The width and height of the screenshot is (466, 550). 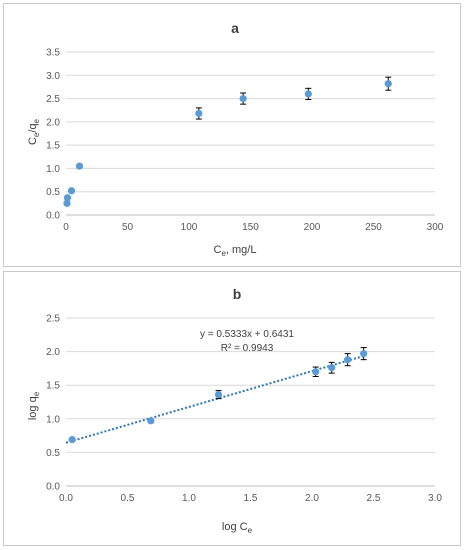 What do you see at coordinates (66, 498) in the screenshot?
I see `x-tick-label: 0.0` at bounding box center [66, 498].